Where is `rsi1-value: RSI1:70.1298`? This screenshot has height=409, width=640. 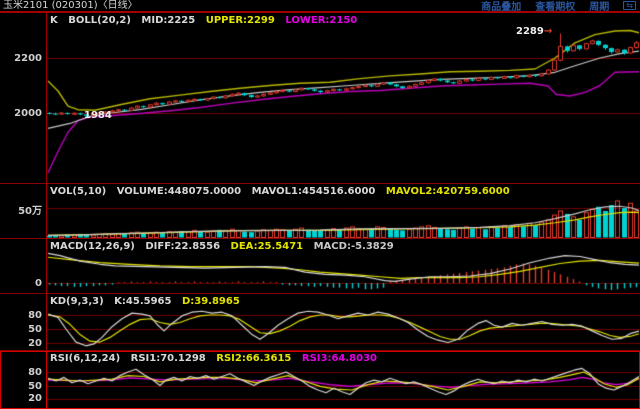 rsi1-value: RSI1:70.1298 is located at coordinates (168, 358).